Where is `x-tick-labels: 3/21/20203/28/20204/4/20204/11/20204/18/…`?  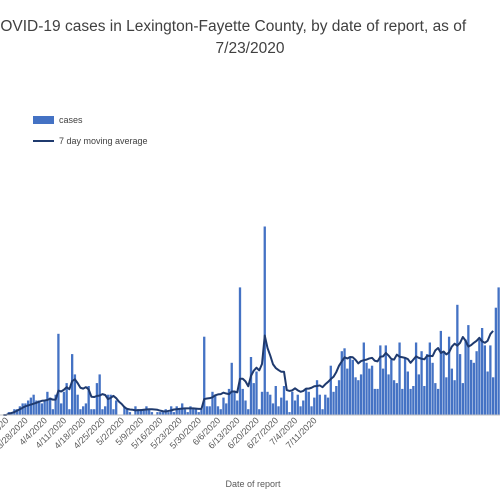 x-tick-labels: 3/21/20203/28/20204/4/20204/11/20204/18/… is located at coordinates (159, 432).